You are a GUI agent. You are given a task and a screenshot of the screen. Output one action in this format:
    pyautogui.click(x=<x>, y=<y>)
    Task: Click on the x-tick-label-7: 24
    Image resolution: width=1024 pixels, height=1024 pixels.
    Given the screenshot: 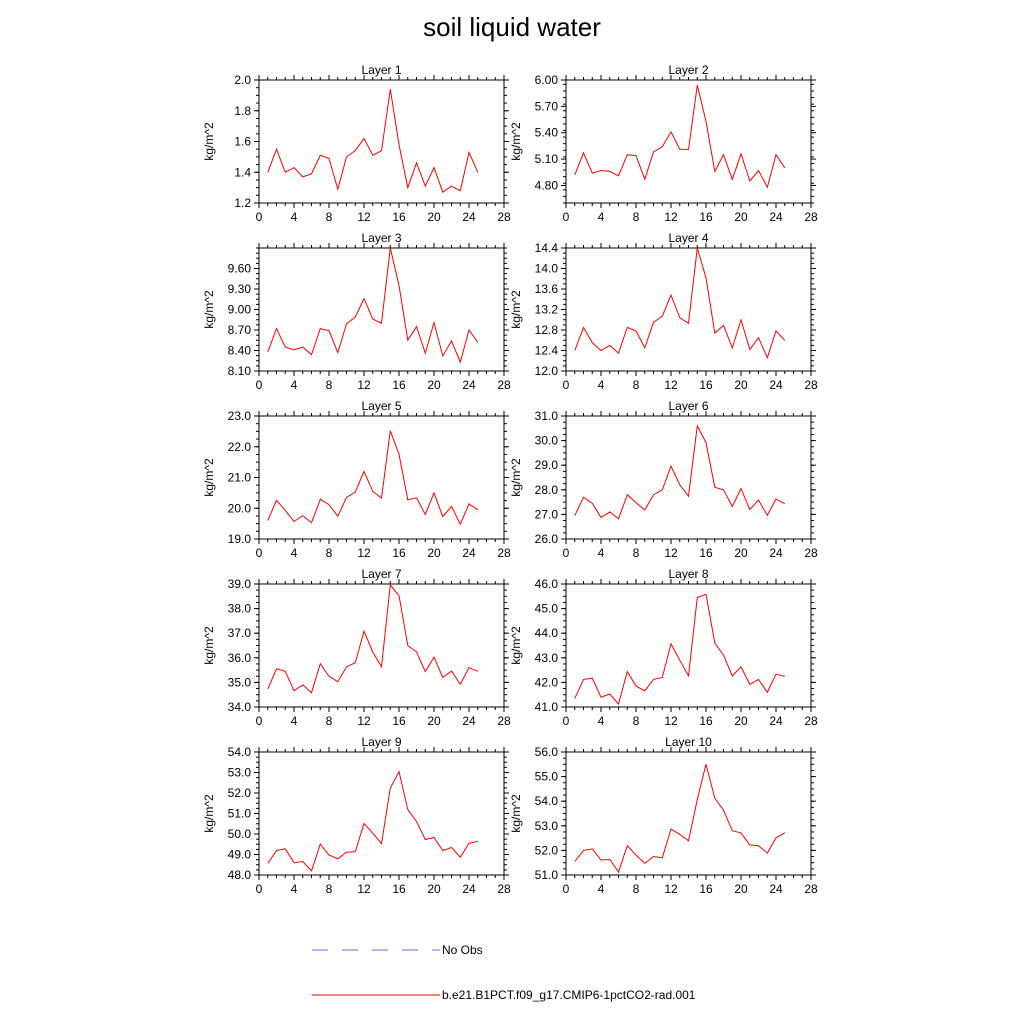 What is the action you would take?
    pyautogui.click(x=469, y=721)
    